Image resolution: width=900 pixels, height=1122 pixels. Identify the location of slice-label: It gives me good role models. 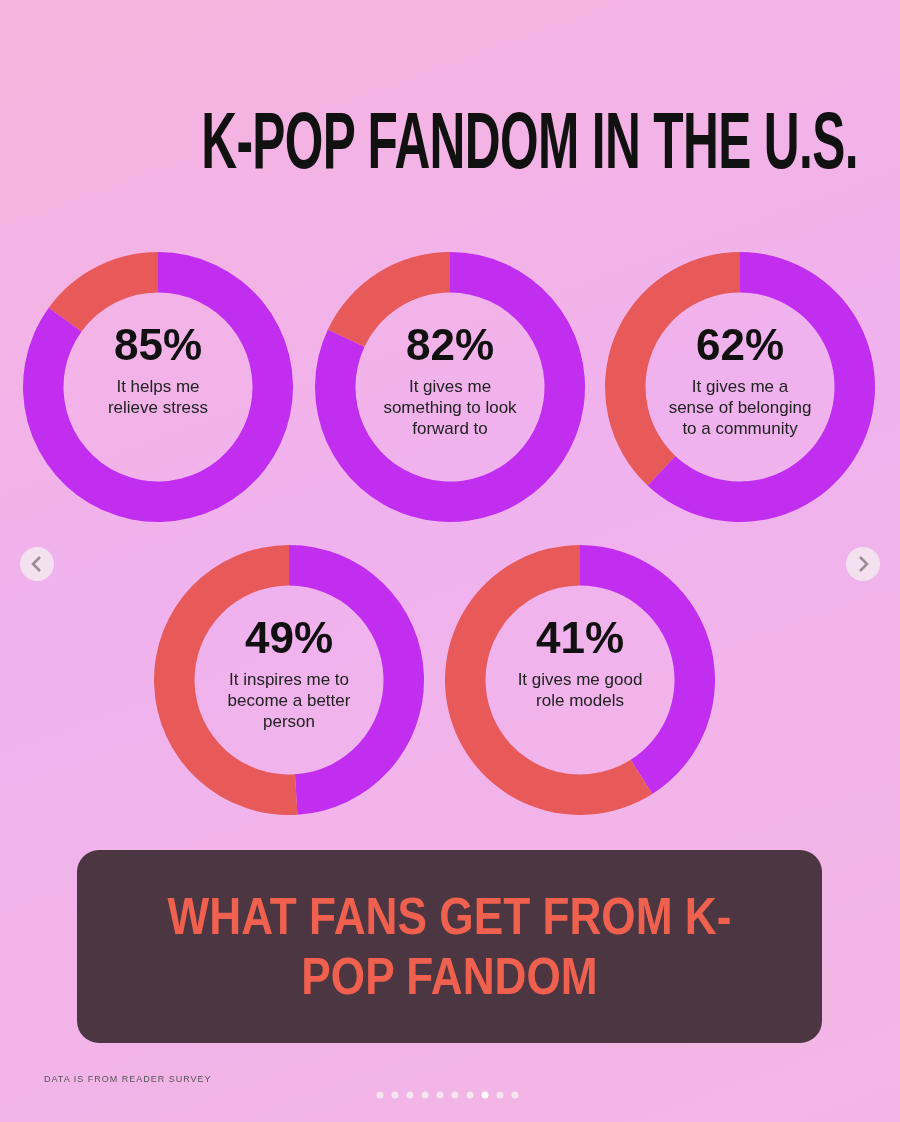
(580, 690).